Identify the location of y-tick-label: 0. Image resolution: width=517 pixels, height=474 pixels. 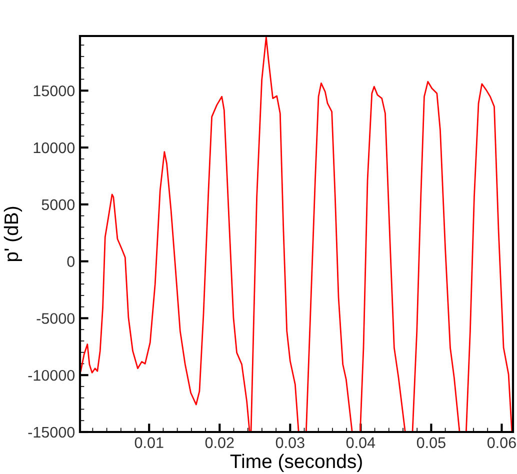
(71, 261).